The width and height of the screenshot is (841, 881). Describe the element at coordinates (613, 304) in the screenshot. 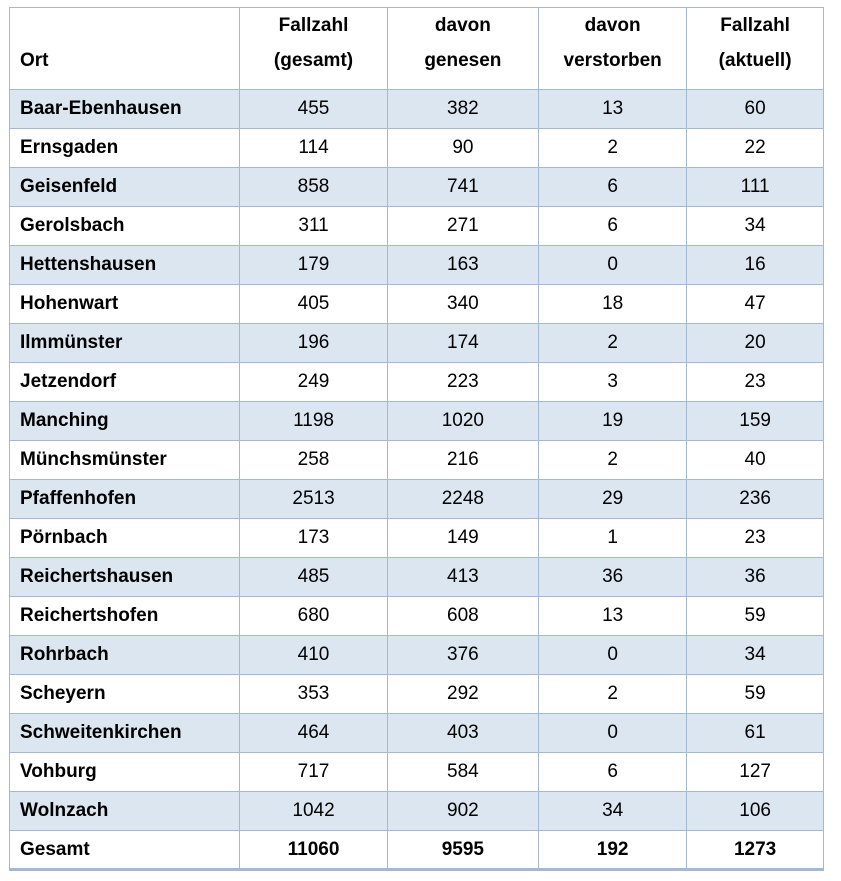

I see `value-cell: 18` at that location.